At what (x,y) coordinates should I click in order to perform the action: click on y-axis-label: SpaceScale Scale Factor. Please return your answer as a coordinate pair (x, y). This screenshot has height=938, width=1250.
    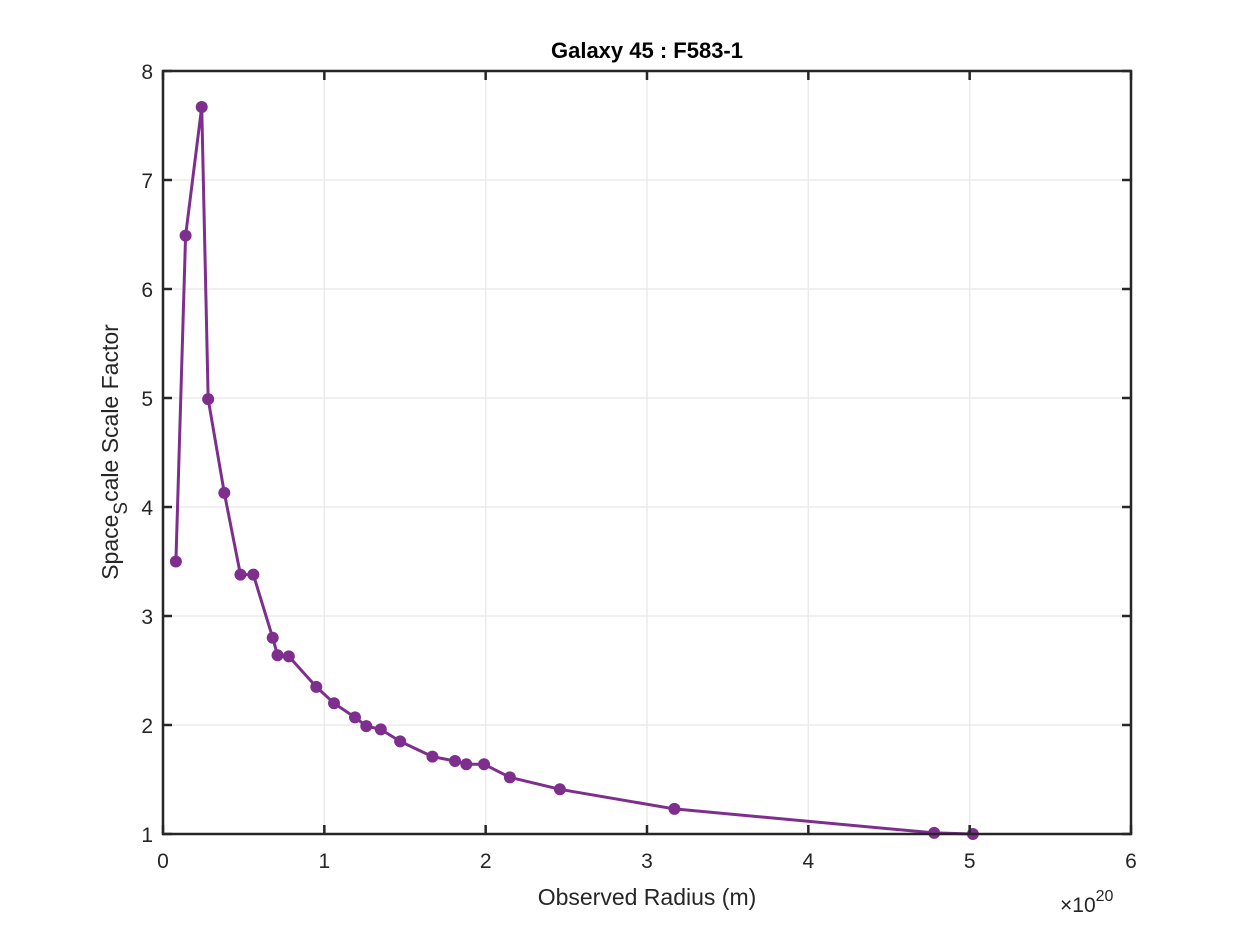
    Looking at the image, I should click on (114, 452).